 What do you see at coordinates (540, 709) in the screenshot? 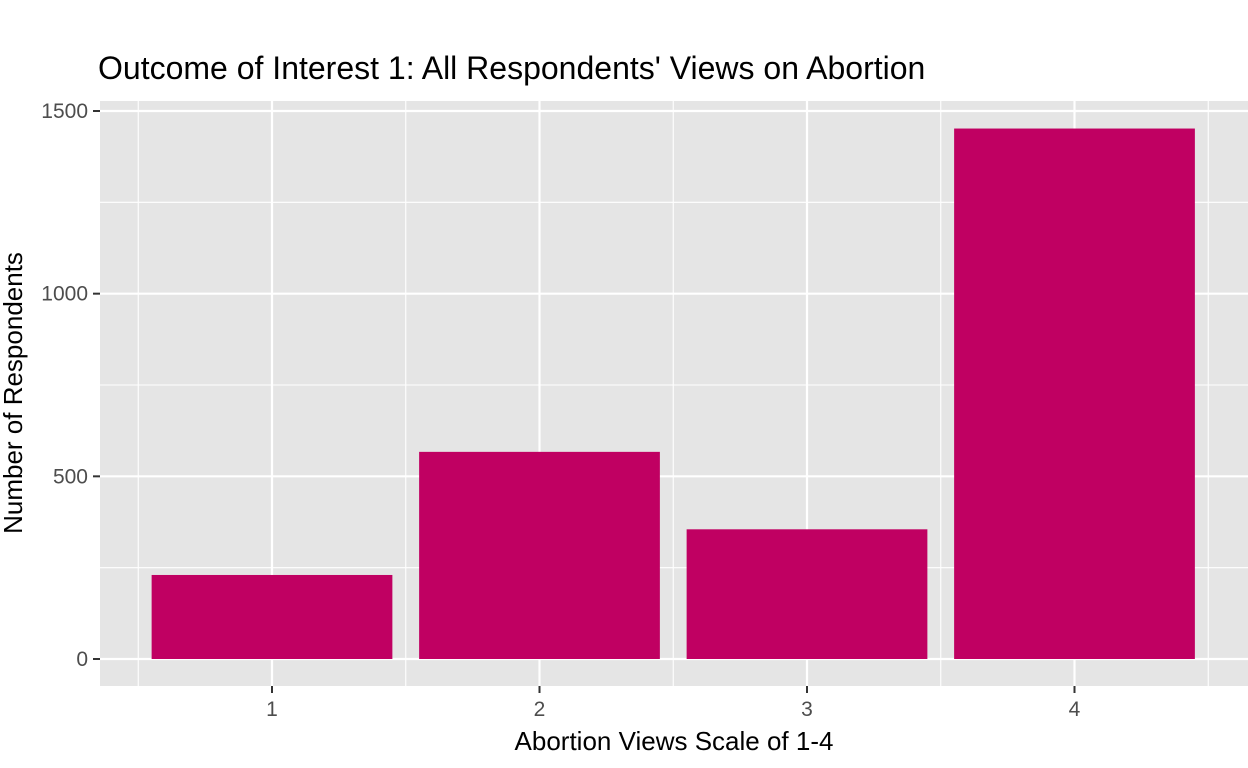
I see `x-tick-label: 2` at bounding box center [540, 709].